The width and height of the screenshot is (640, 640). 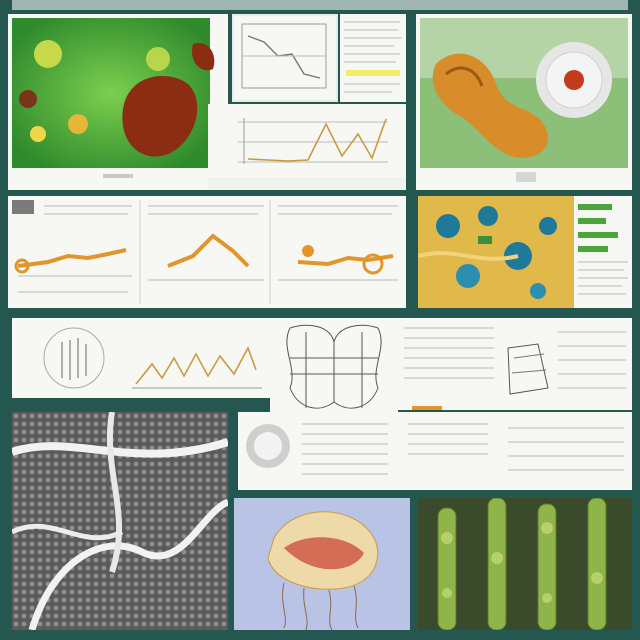 I want to click on leaf-photo, so click(x=118, y=104).